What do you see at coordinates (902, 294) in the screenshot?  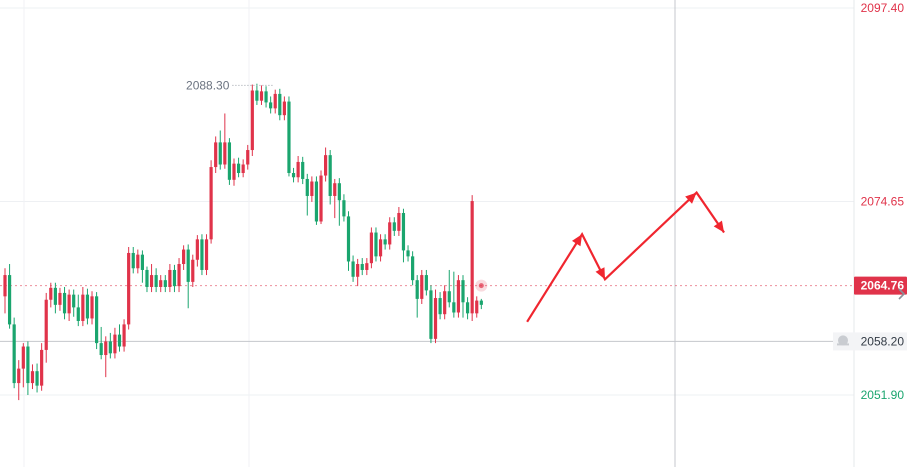 I see `chevron-right-icon` at bounding box center [902, 294].